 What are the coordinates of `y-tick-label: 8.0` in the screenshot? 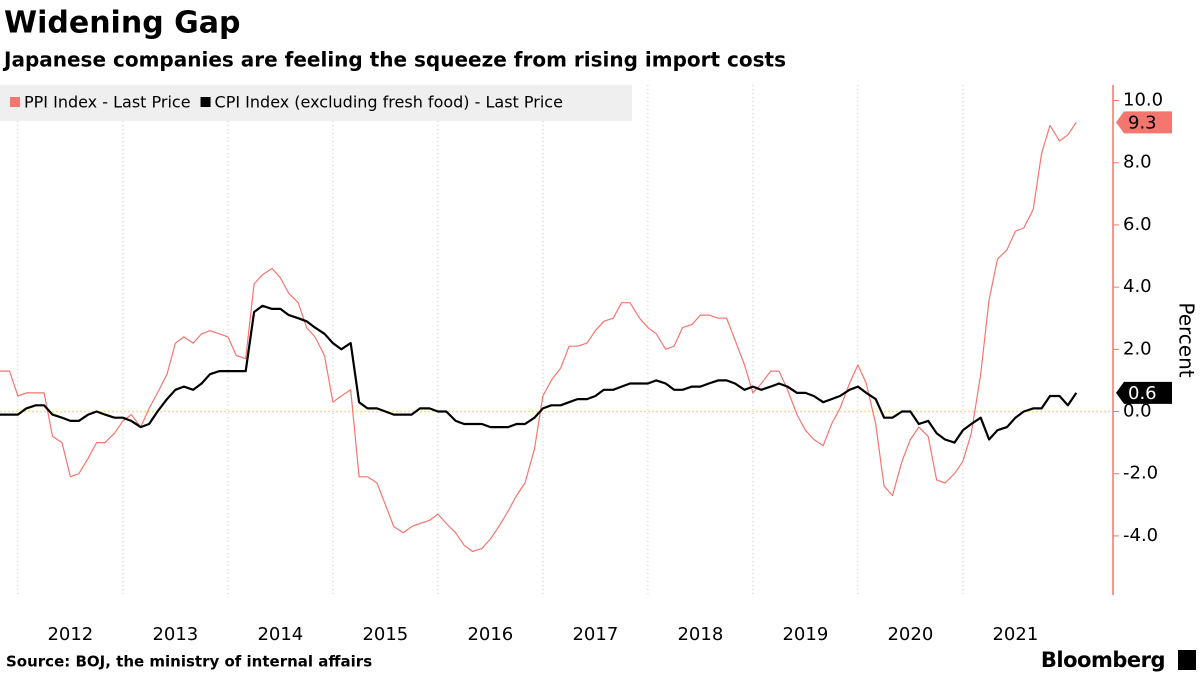 It's located at (1137, 162).